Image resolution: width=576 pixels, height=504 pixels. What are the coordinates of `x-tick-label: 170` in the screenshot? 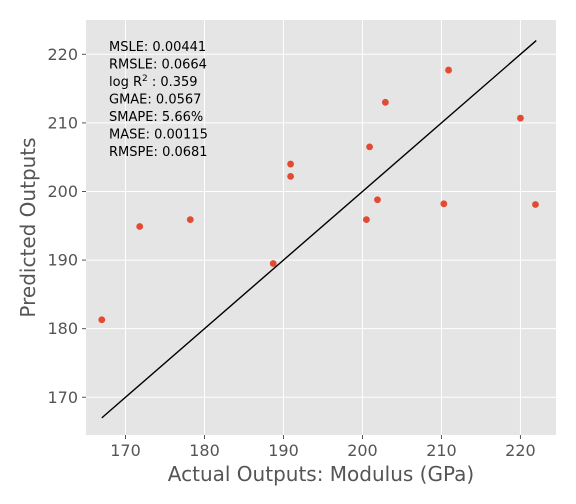 It's located at (125, 450).